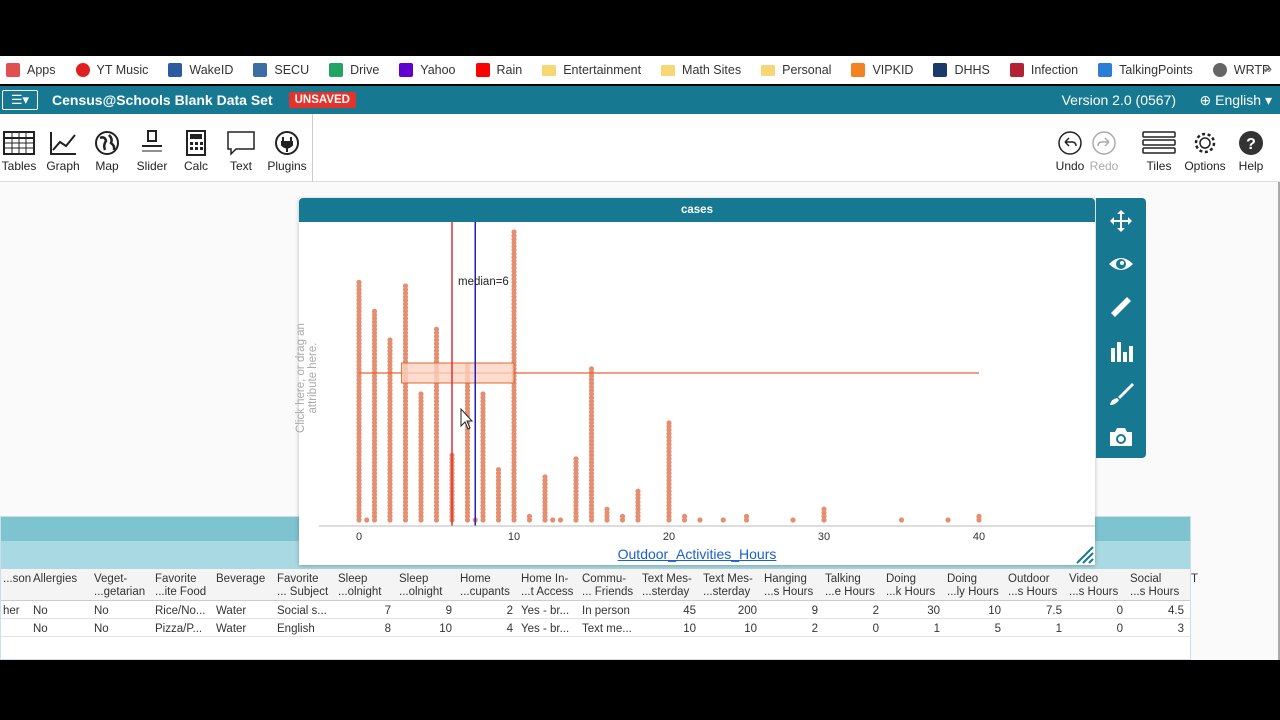 This screenshot has height=720, width=1280. Describe the element at coordinates (1121, 307) in the screenshot. I see `ruler-icon` at that location.